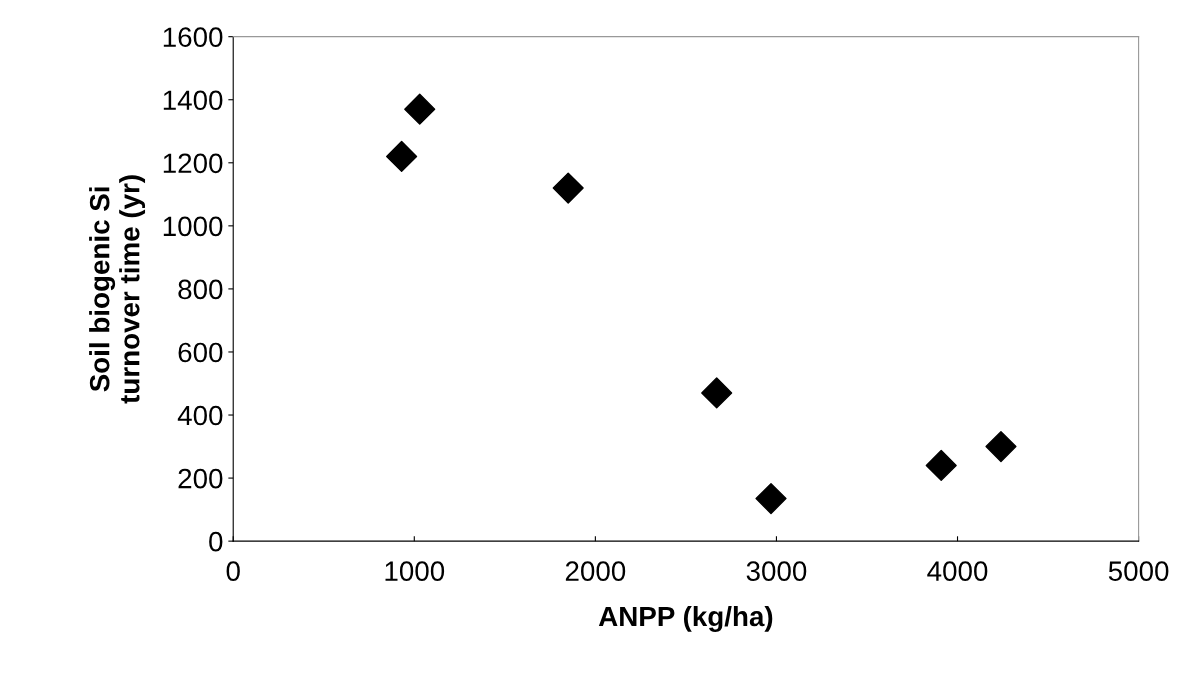 This screenshot has height=692, width=1196. What do you see at coordinates (776, 571) in the screenshot?
I see `x-tick-label: 3000` at bounding box center [776, 571].